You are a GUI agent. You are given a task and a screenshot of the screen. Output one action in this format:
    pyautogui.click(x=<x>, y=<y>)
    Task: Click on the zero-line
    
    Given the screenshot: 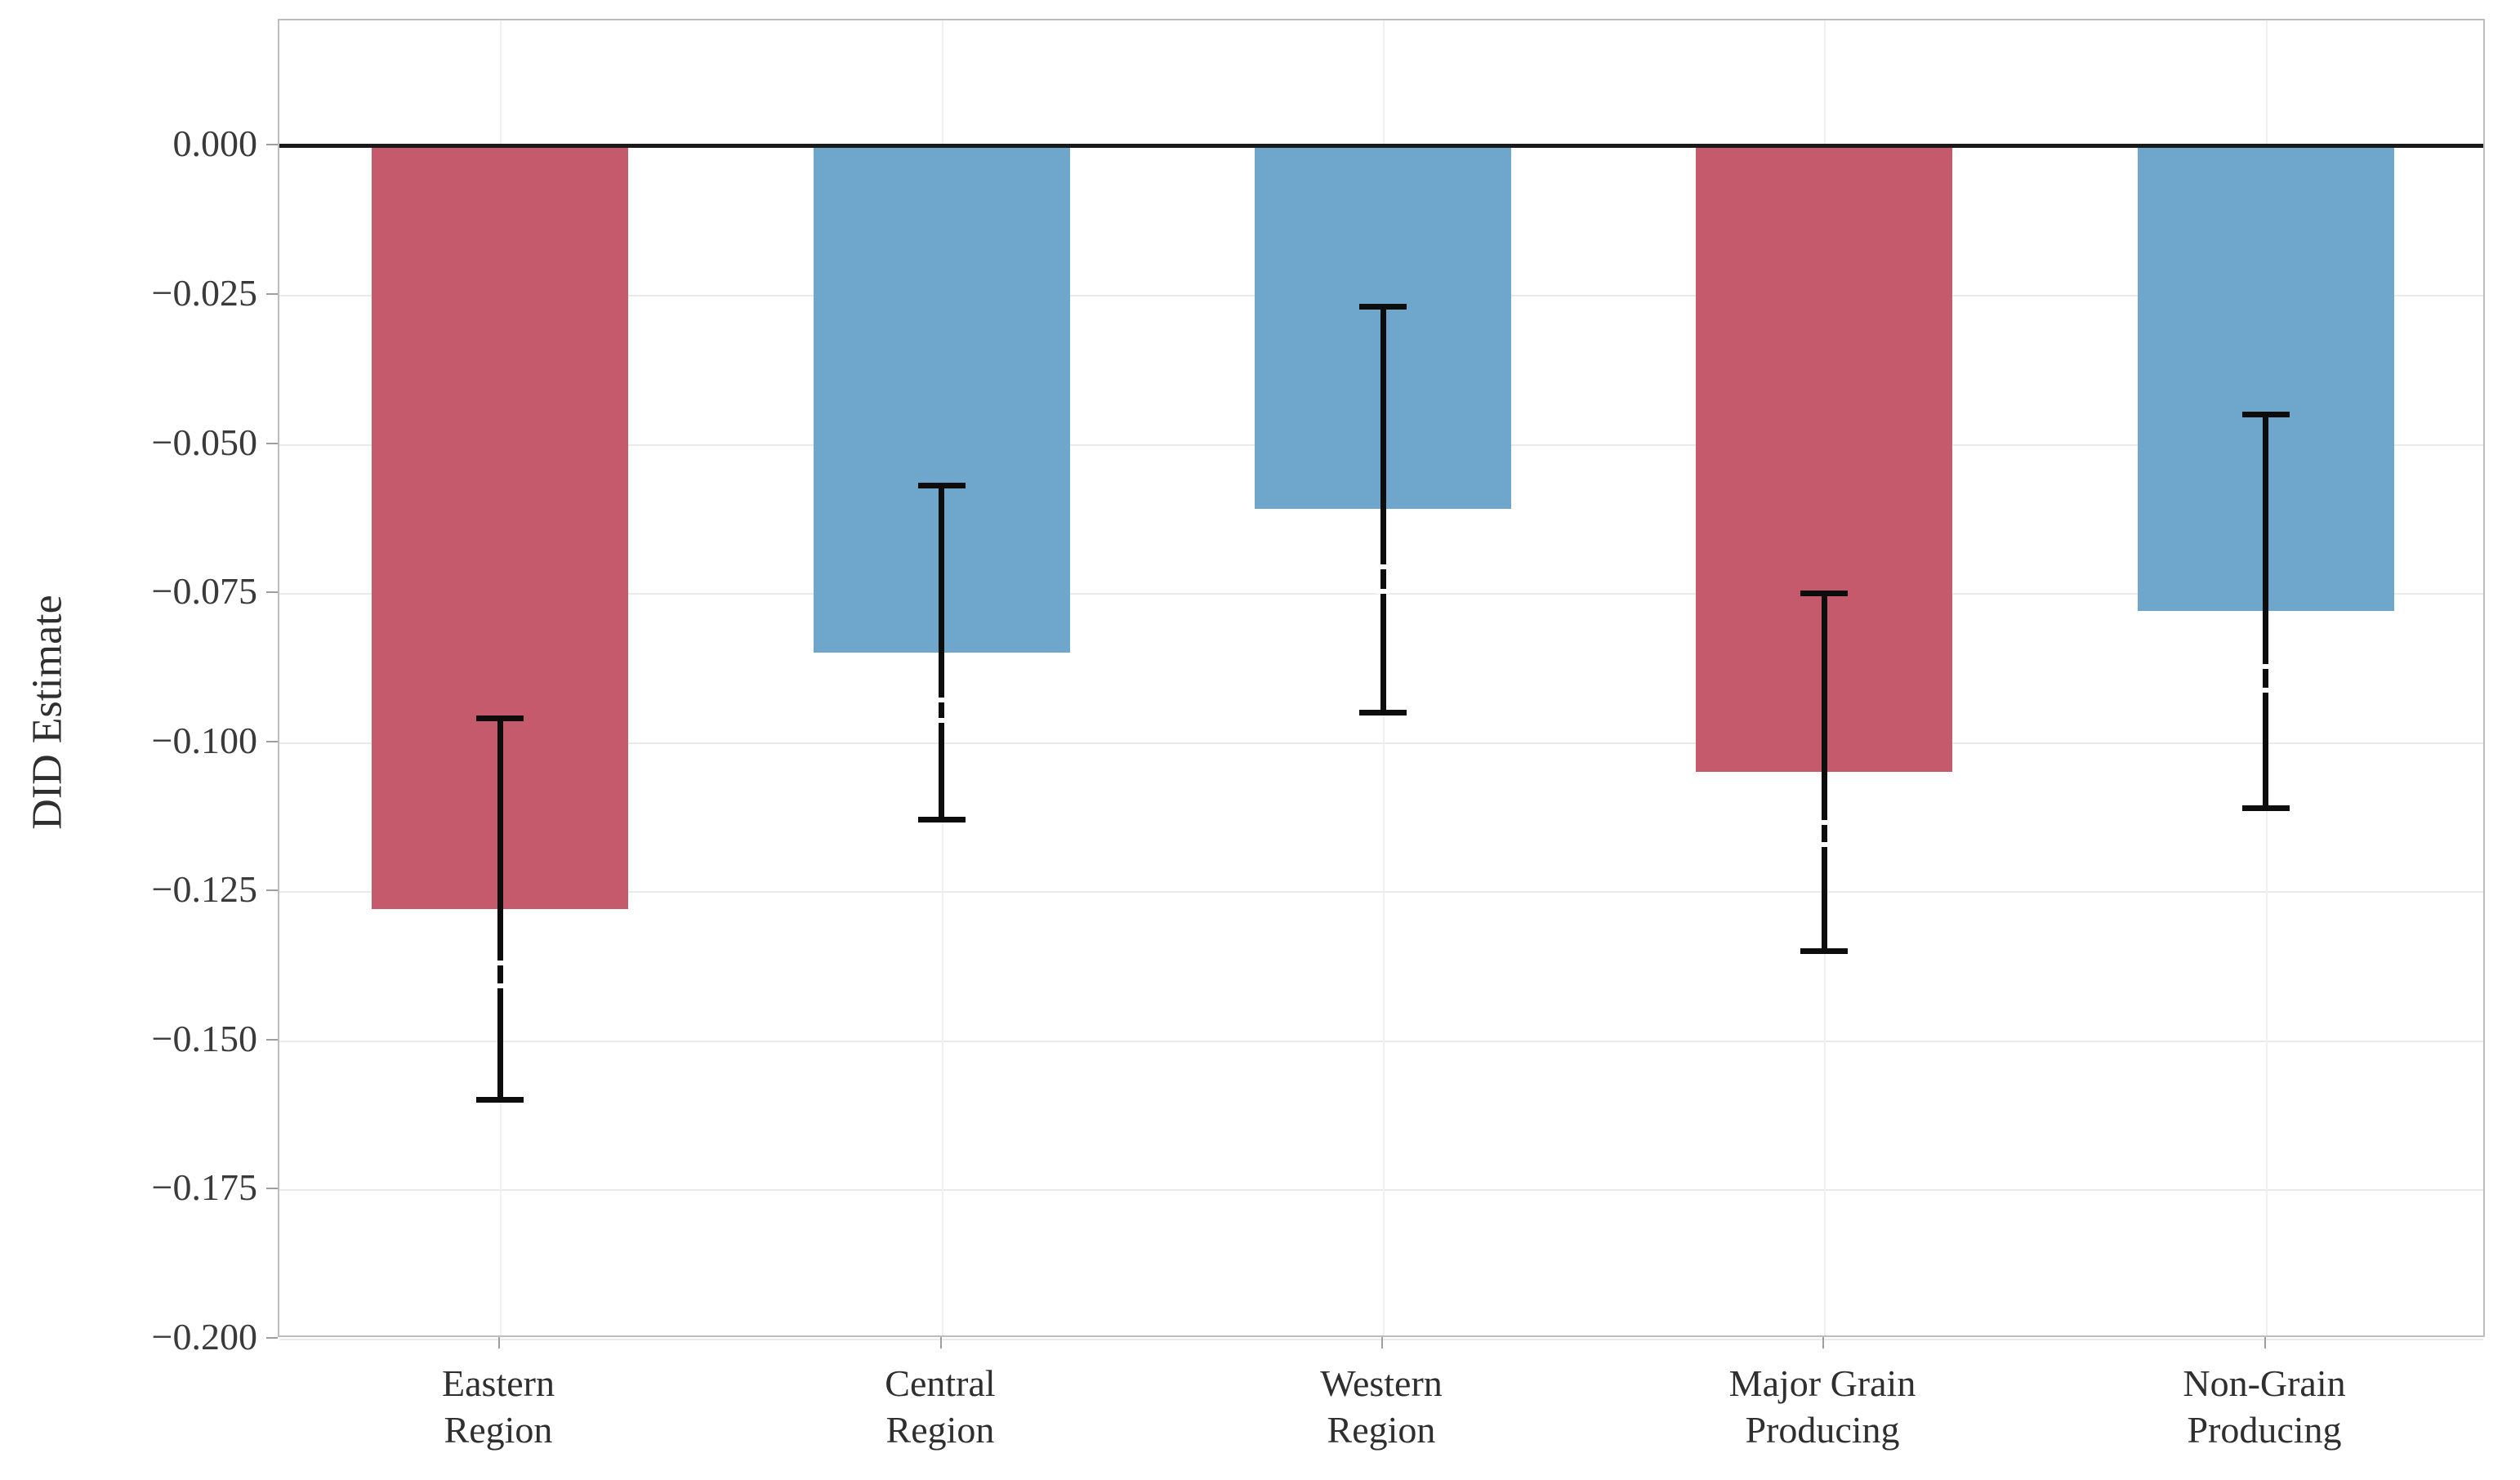 What is the action you would take?
    pyautogui.click(x=1381, y=146)
    